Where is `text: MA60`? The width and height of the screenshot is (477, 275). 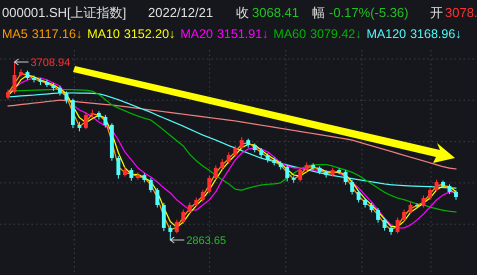
text: MA60 is located at coordinates (289, 34).